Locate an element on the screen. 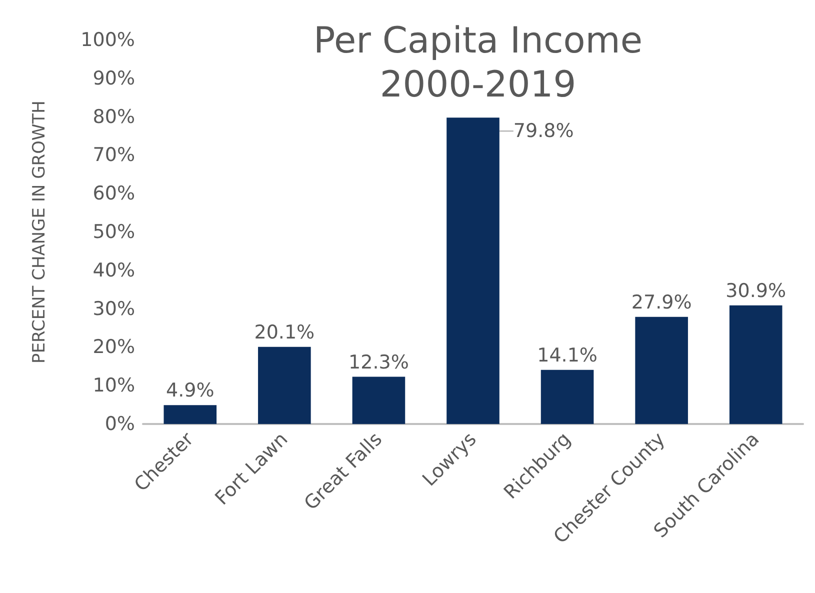 This screenshot has width=815, height=593. y-tick-label: 10% is located at coordinates (113, 385).